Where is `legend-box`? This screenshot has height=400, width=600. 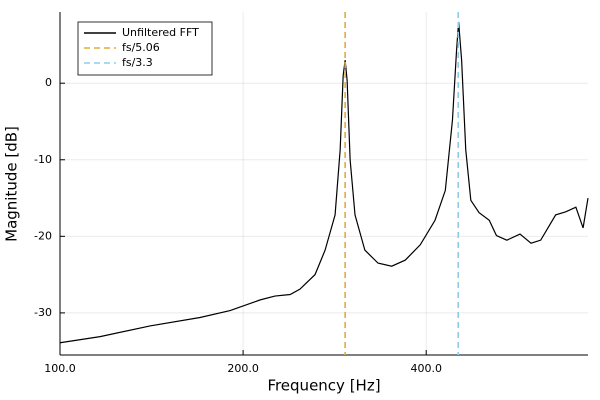
legend-box is located at coordinates (145, 48).